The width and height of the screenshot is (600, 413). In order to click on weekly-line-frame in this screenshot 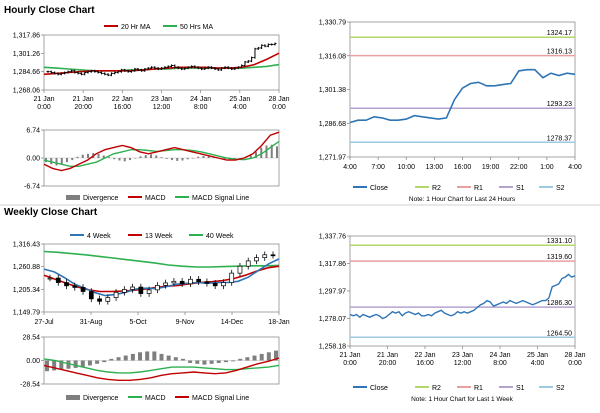, I will do `click(462, 291)`.